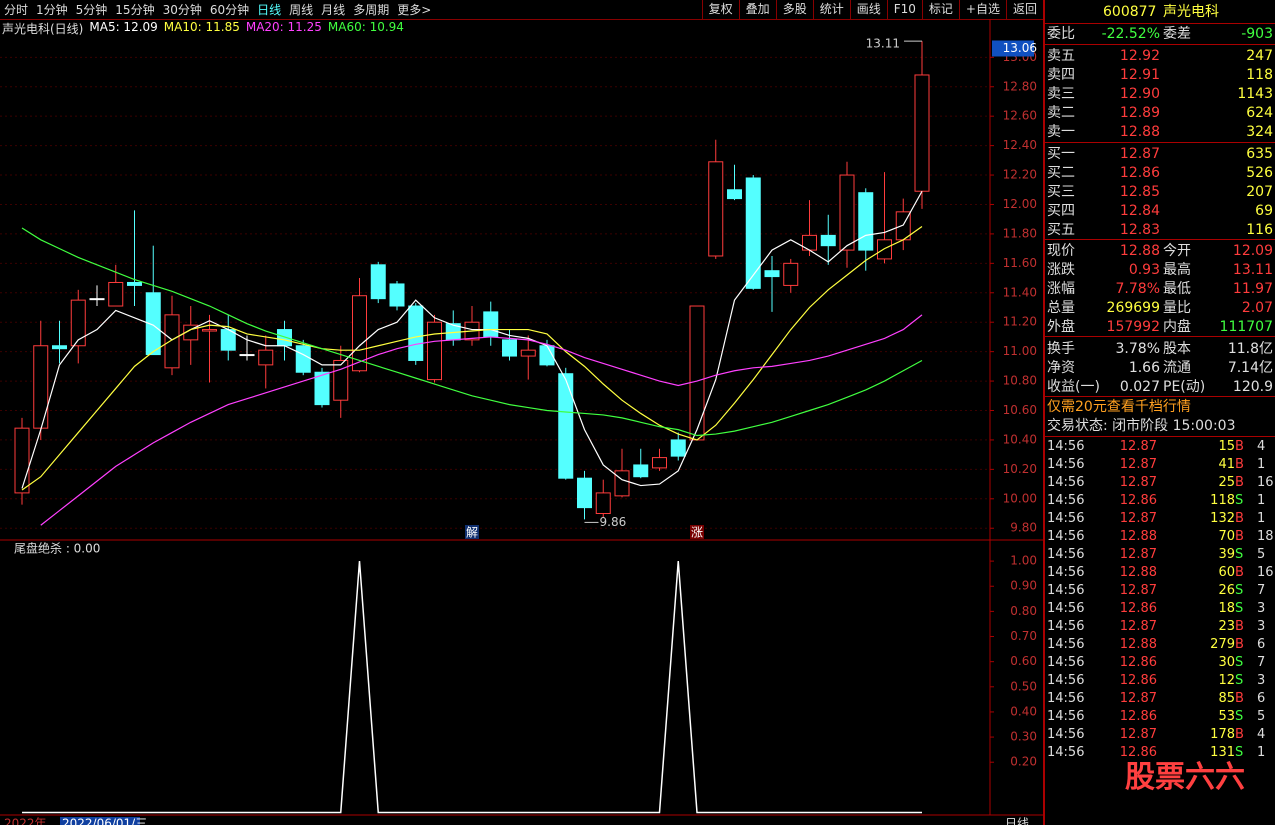  I want to click on stat-value: 269699, so click(1133, 308).